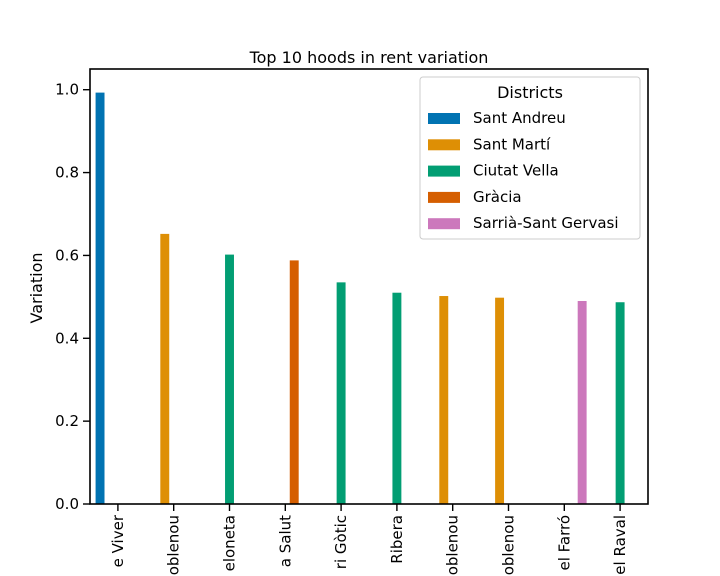  I want to click on x-tick-label: ri Gòtic, so click(341, 542).